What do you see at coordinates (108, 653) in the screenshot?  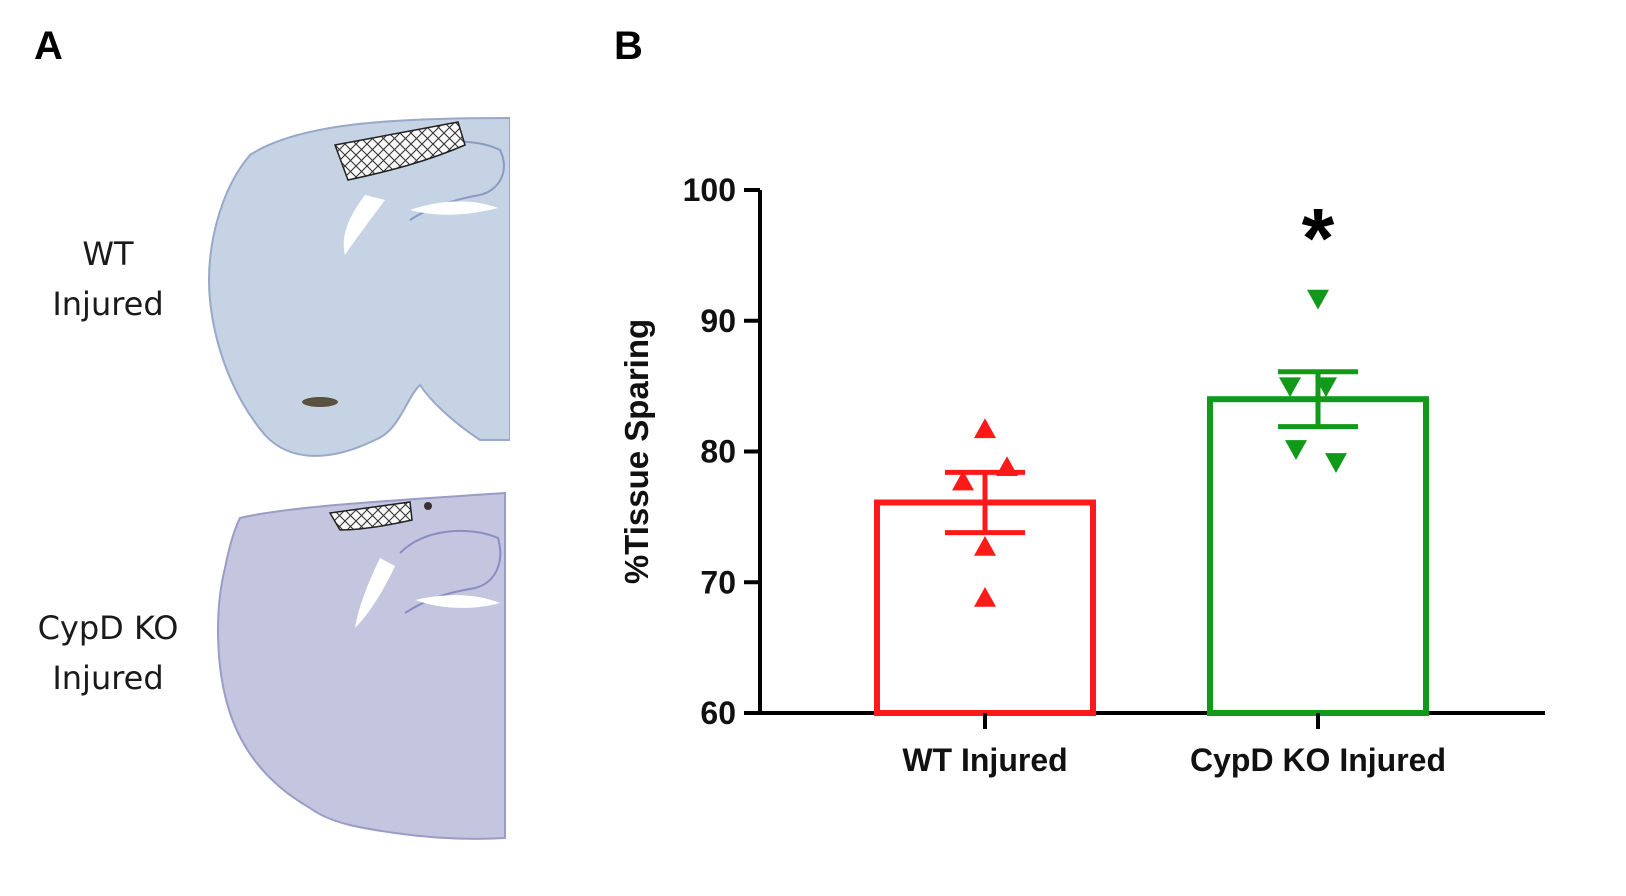 I see `row-label-cypd-ko-injured: CypD KO Injured` at bounding box center [108, 653].